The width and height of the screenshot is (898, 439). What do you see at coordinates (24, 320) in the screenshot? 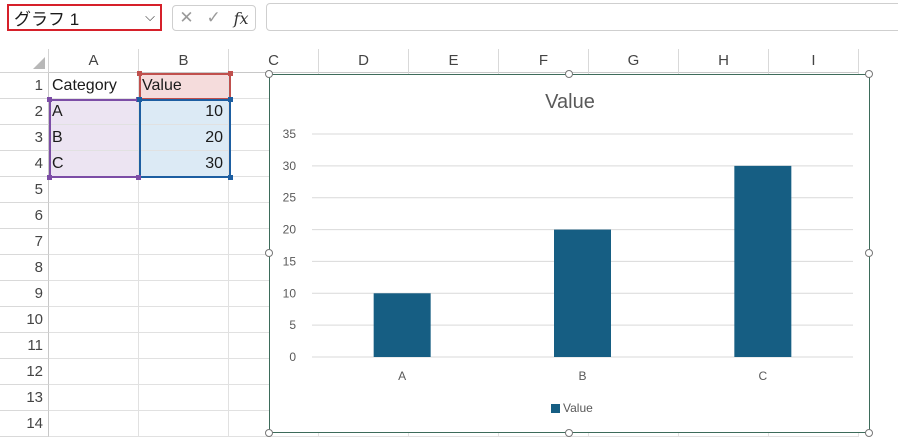
I see `row-header-10: 10` at bounding box center [24, 320].